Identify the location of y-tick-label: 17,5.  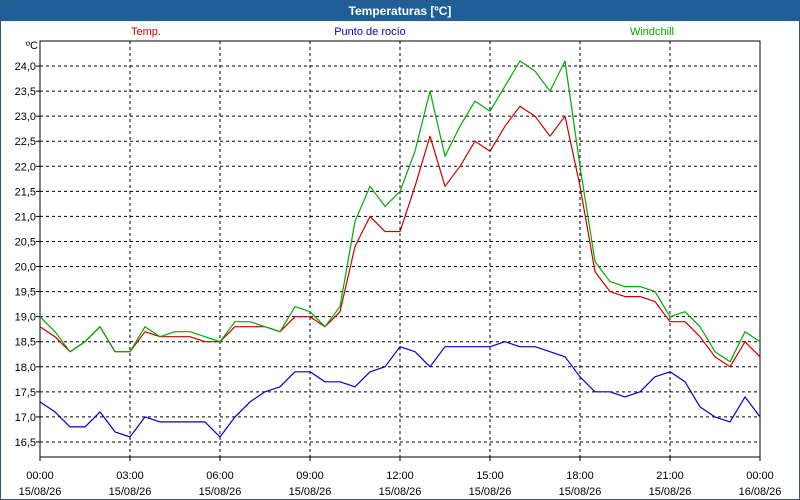
(25, 393).